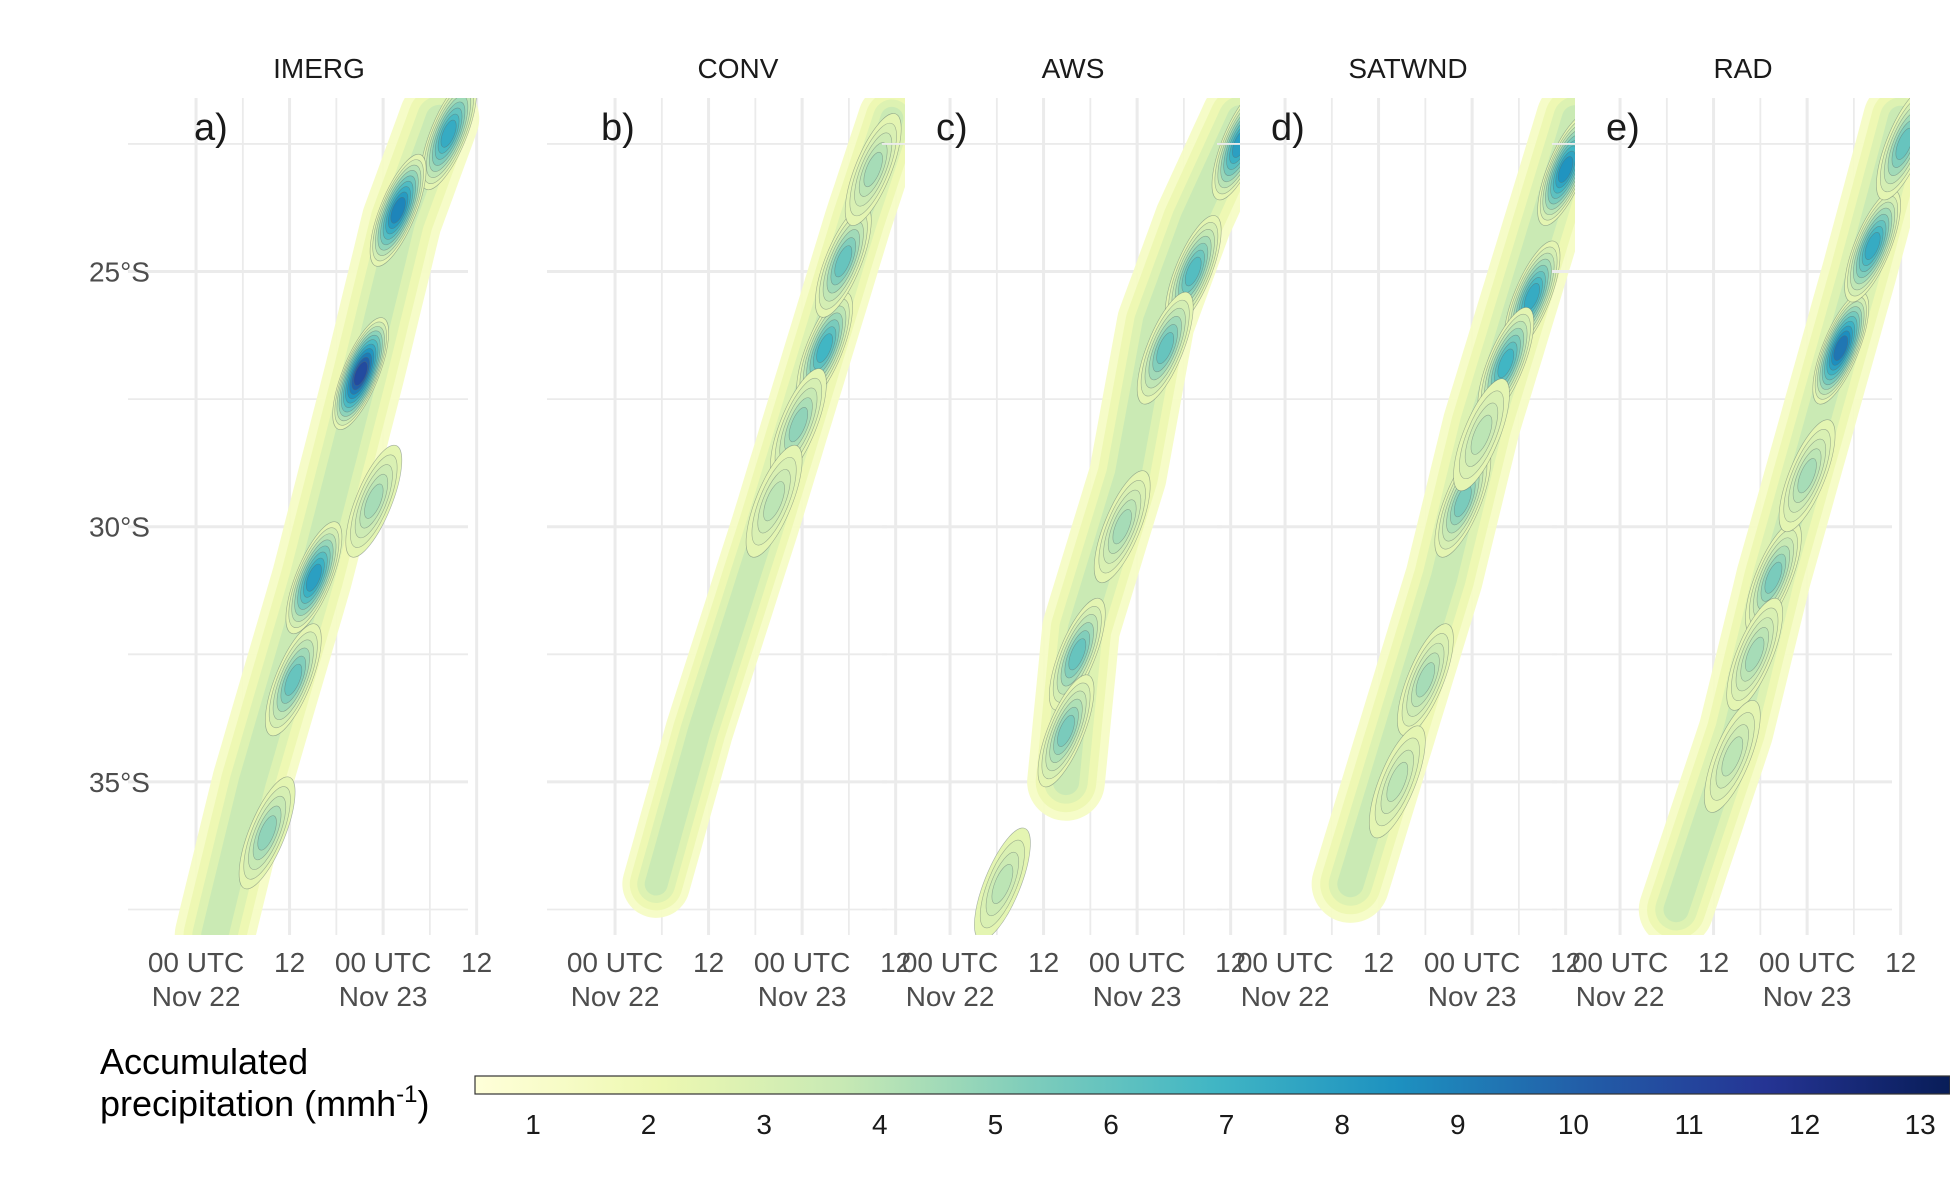 The height and width of the screenshot is (1200, 1950). Describe the element at coordinates (1688, 1124) in the screenshot. I see `legend-tick-label: 11` at that location.